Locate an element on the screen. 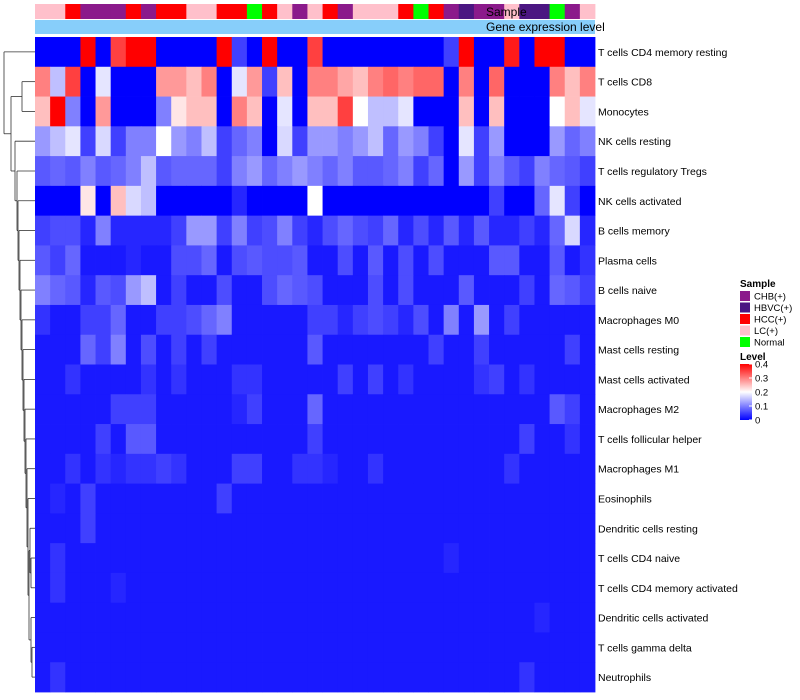 The image size is (800, 700). row-label: B cells naive is located at coordinates (627, 291).